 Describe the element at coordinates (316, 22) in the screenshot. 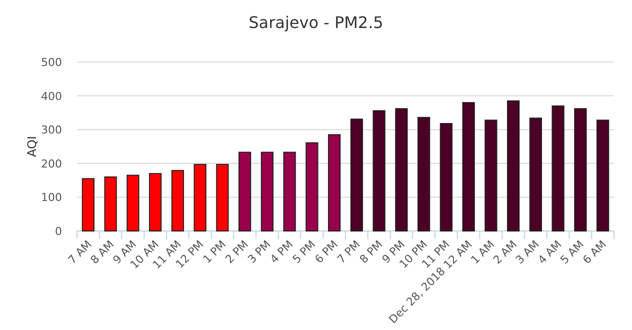

I see `chart-title: Sarajevo - PM2.5` at that location.